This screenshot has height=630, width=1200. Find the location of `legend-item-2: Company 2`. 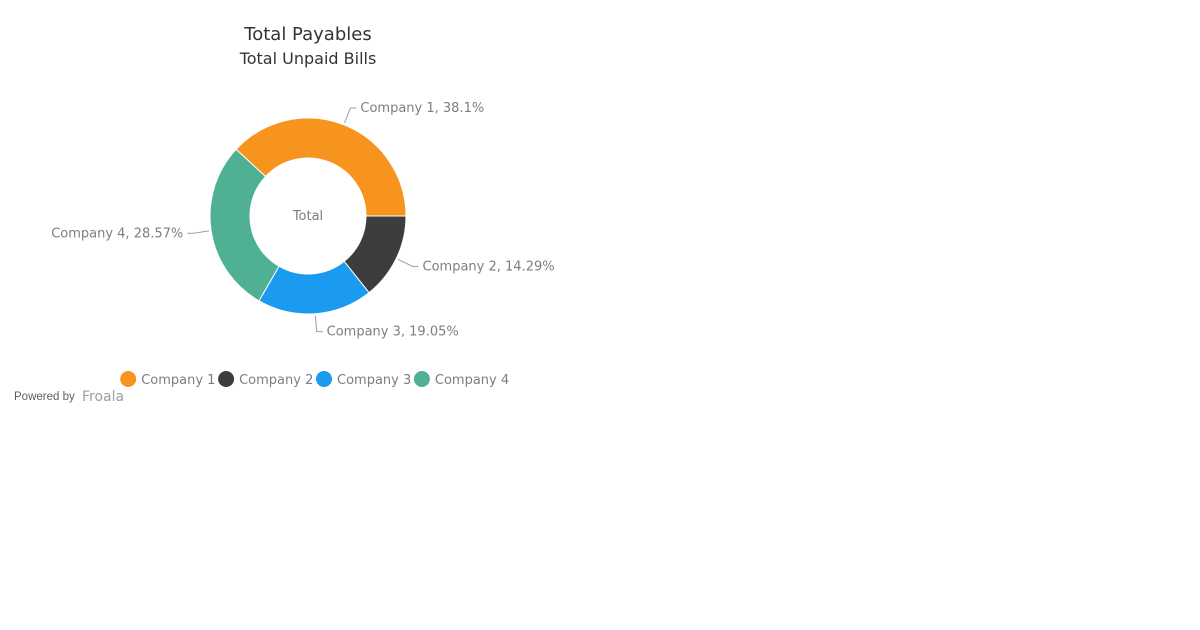

legend-item-2: Company 2 is located at coordinates (265, 379).